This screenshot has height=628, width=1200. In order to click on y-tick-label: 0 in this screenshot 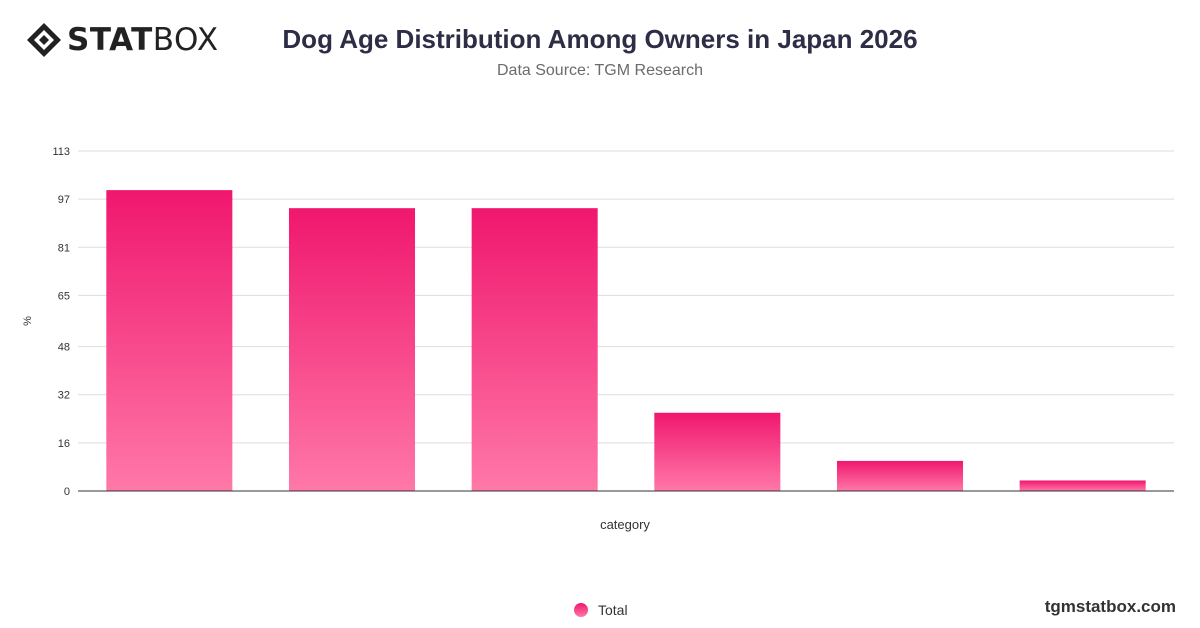, I will do `click(67, 492)`.